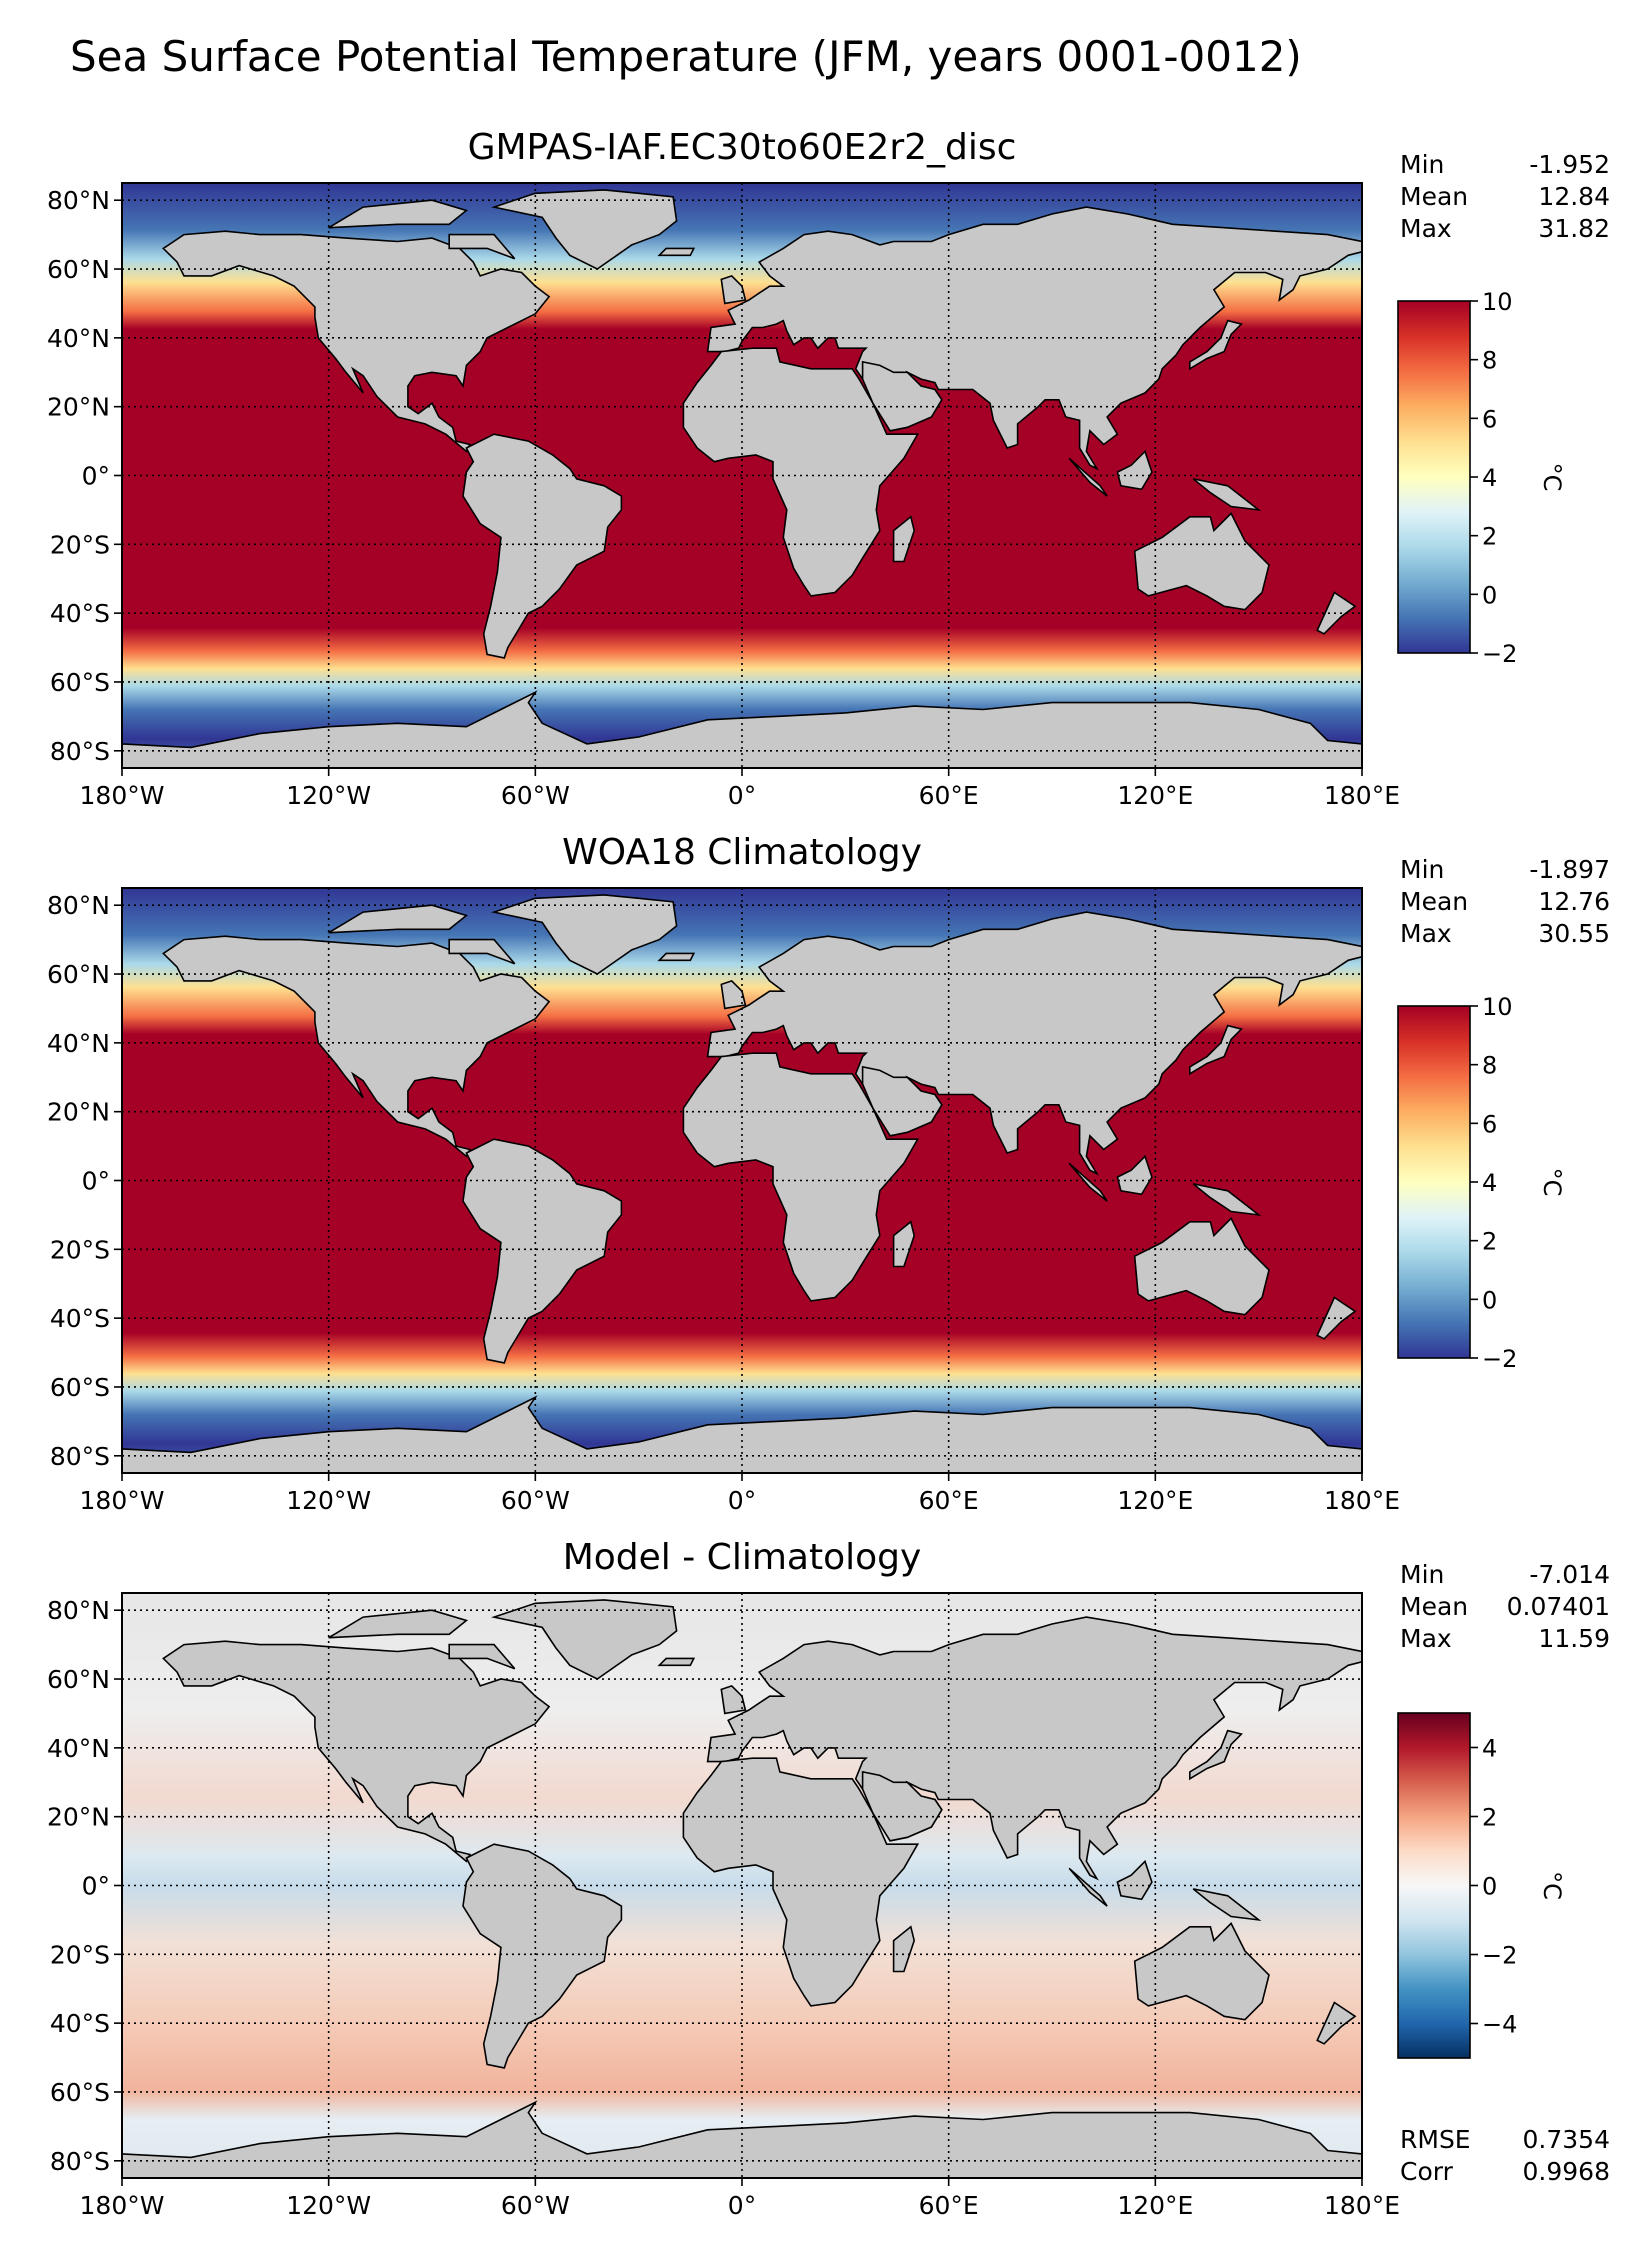 The height and width of the screenshot is (2265, 1651). What do you see at coordinates (1505, 901) in the screenshot?
I see `stats-box: Min -1.897 Mean 12.76 Max 30.55` at bounding box center [1505, 901].